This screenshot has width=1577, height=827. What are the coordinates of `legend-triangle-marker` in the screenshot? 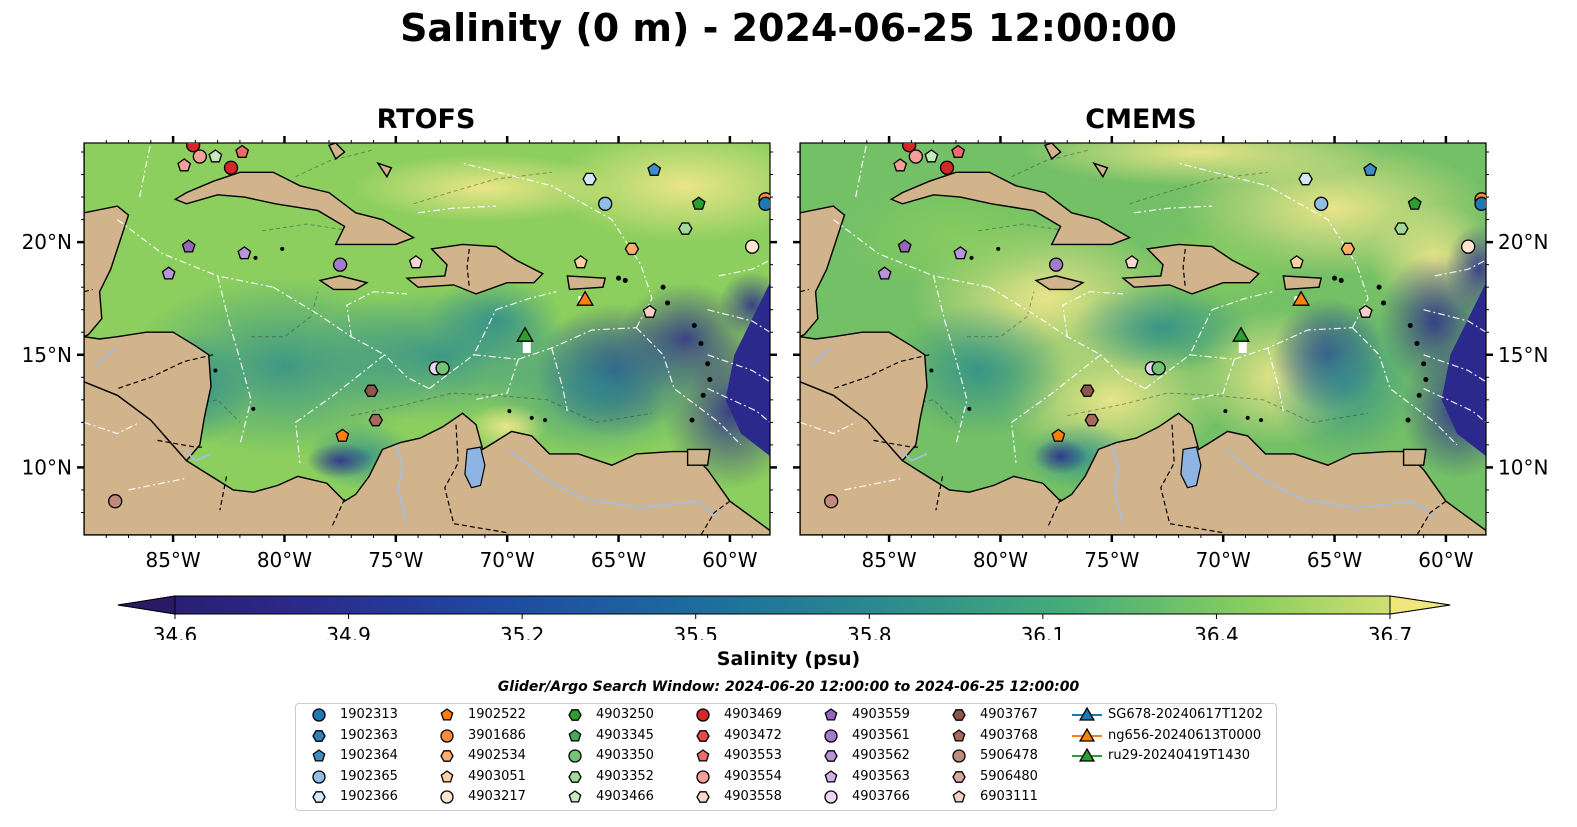 It's located at (1087, 734).